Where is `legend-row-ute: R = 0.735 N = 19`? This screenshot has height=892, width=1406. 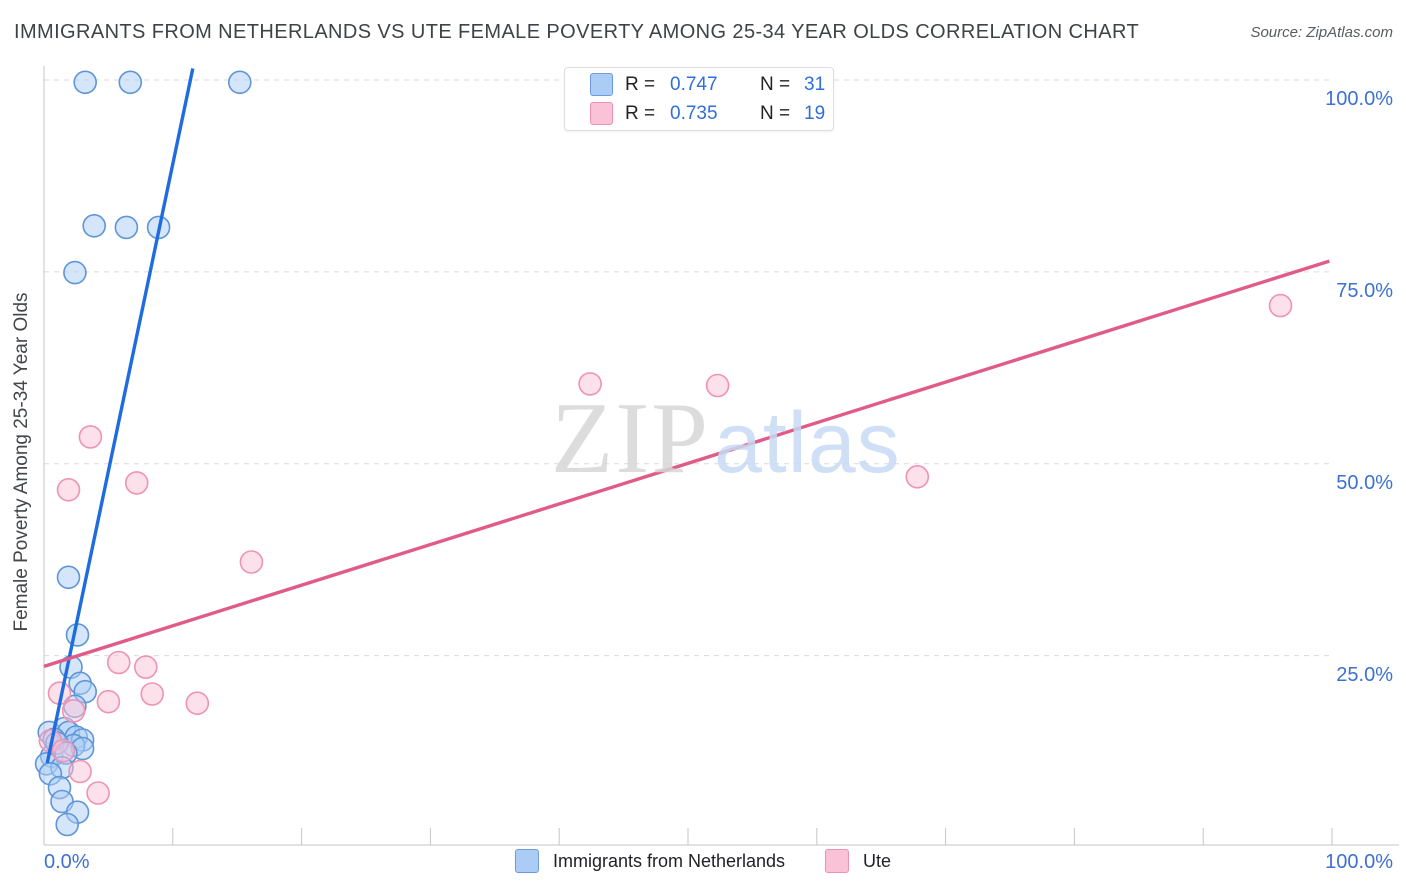
legend-row-ute: R = 0.735 N = 19 is located at coordinates (699, 113).